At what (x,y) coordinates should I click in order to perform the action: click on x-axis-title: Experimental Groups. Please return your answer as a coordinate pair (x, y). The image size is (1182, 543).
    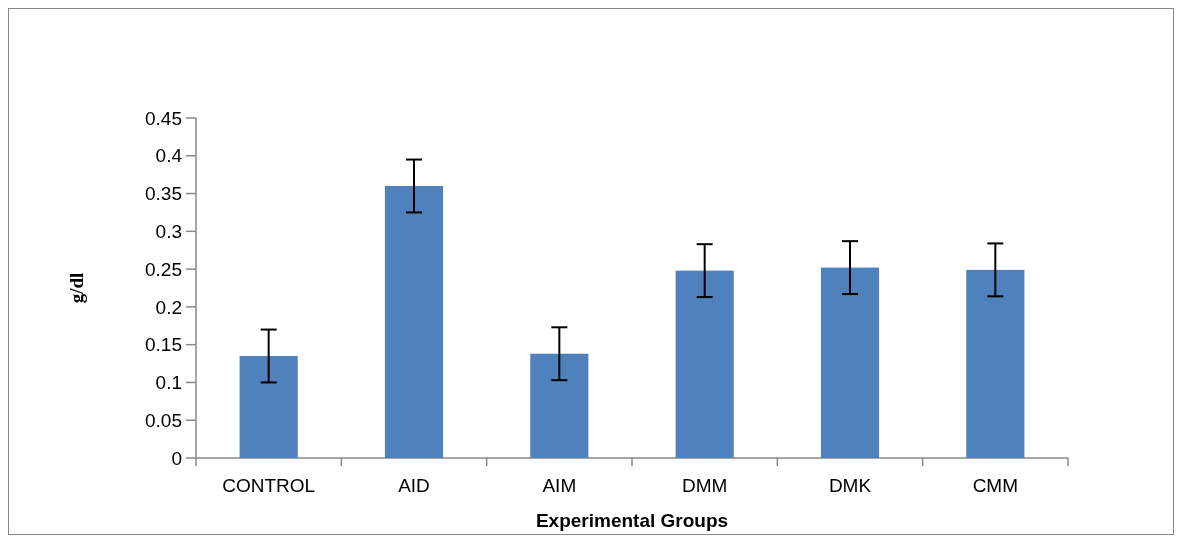
    Looking at the image, I should click on (632, 520).